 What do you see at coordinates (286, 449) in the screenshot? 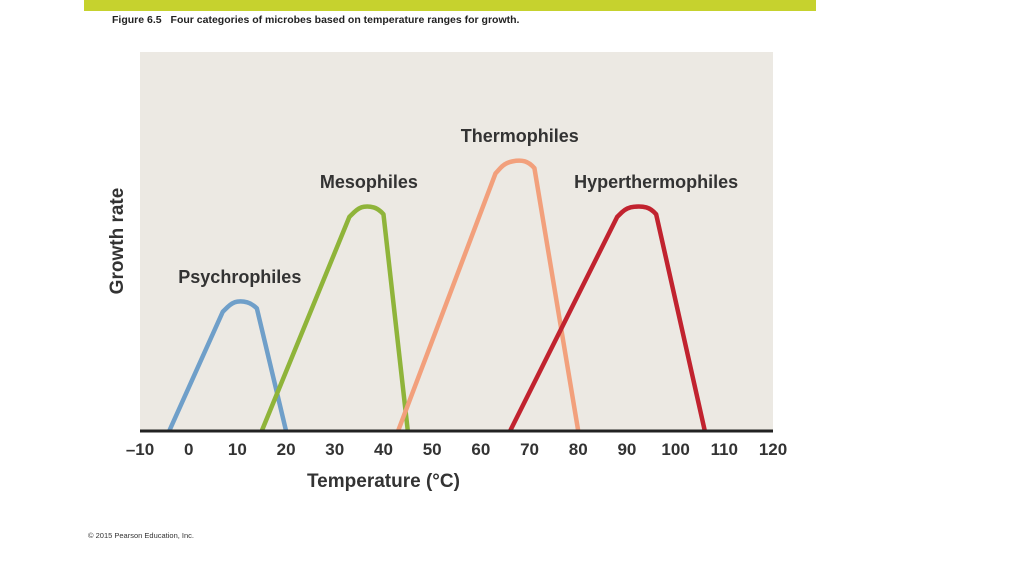
I see `x-tick-label: 20` at bounding box center [286, 449].